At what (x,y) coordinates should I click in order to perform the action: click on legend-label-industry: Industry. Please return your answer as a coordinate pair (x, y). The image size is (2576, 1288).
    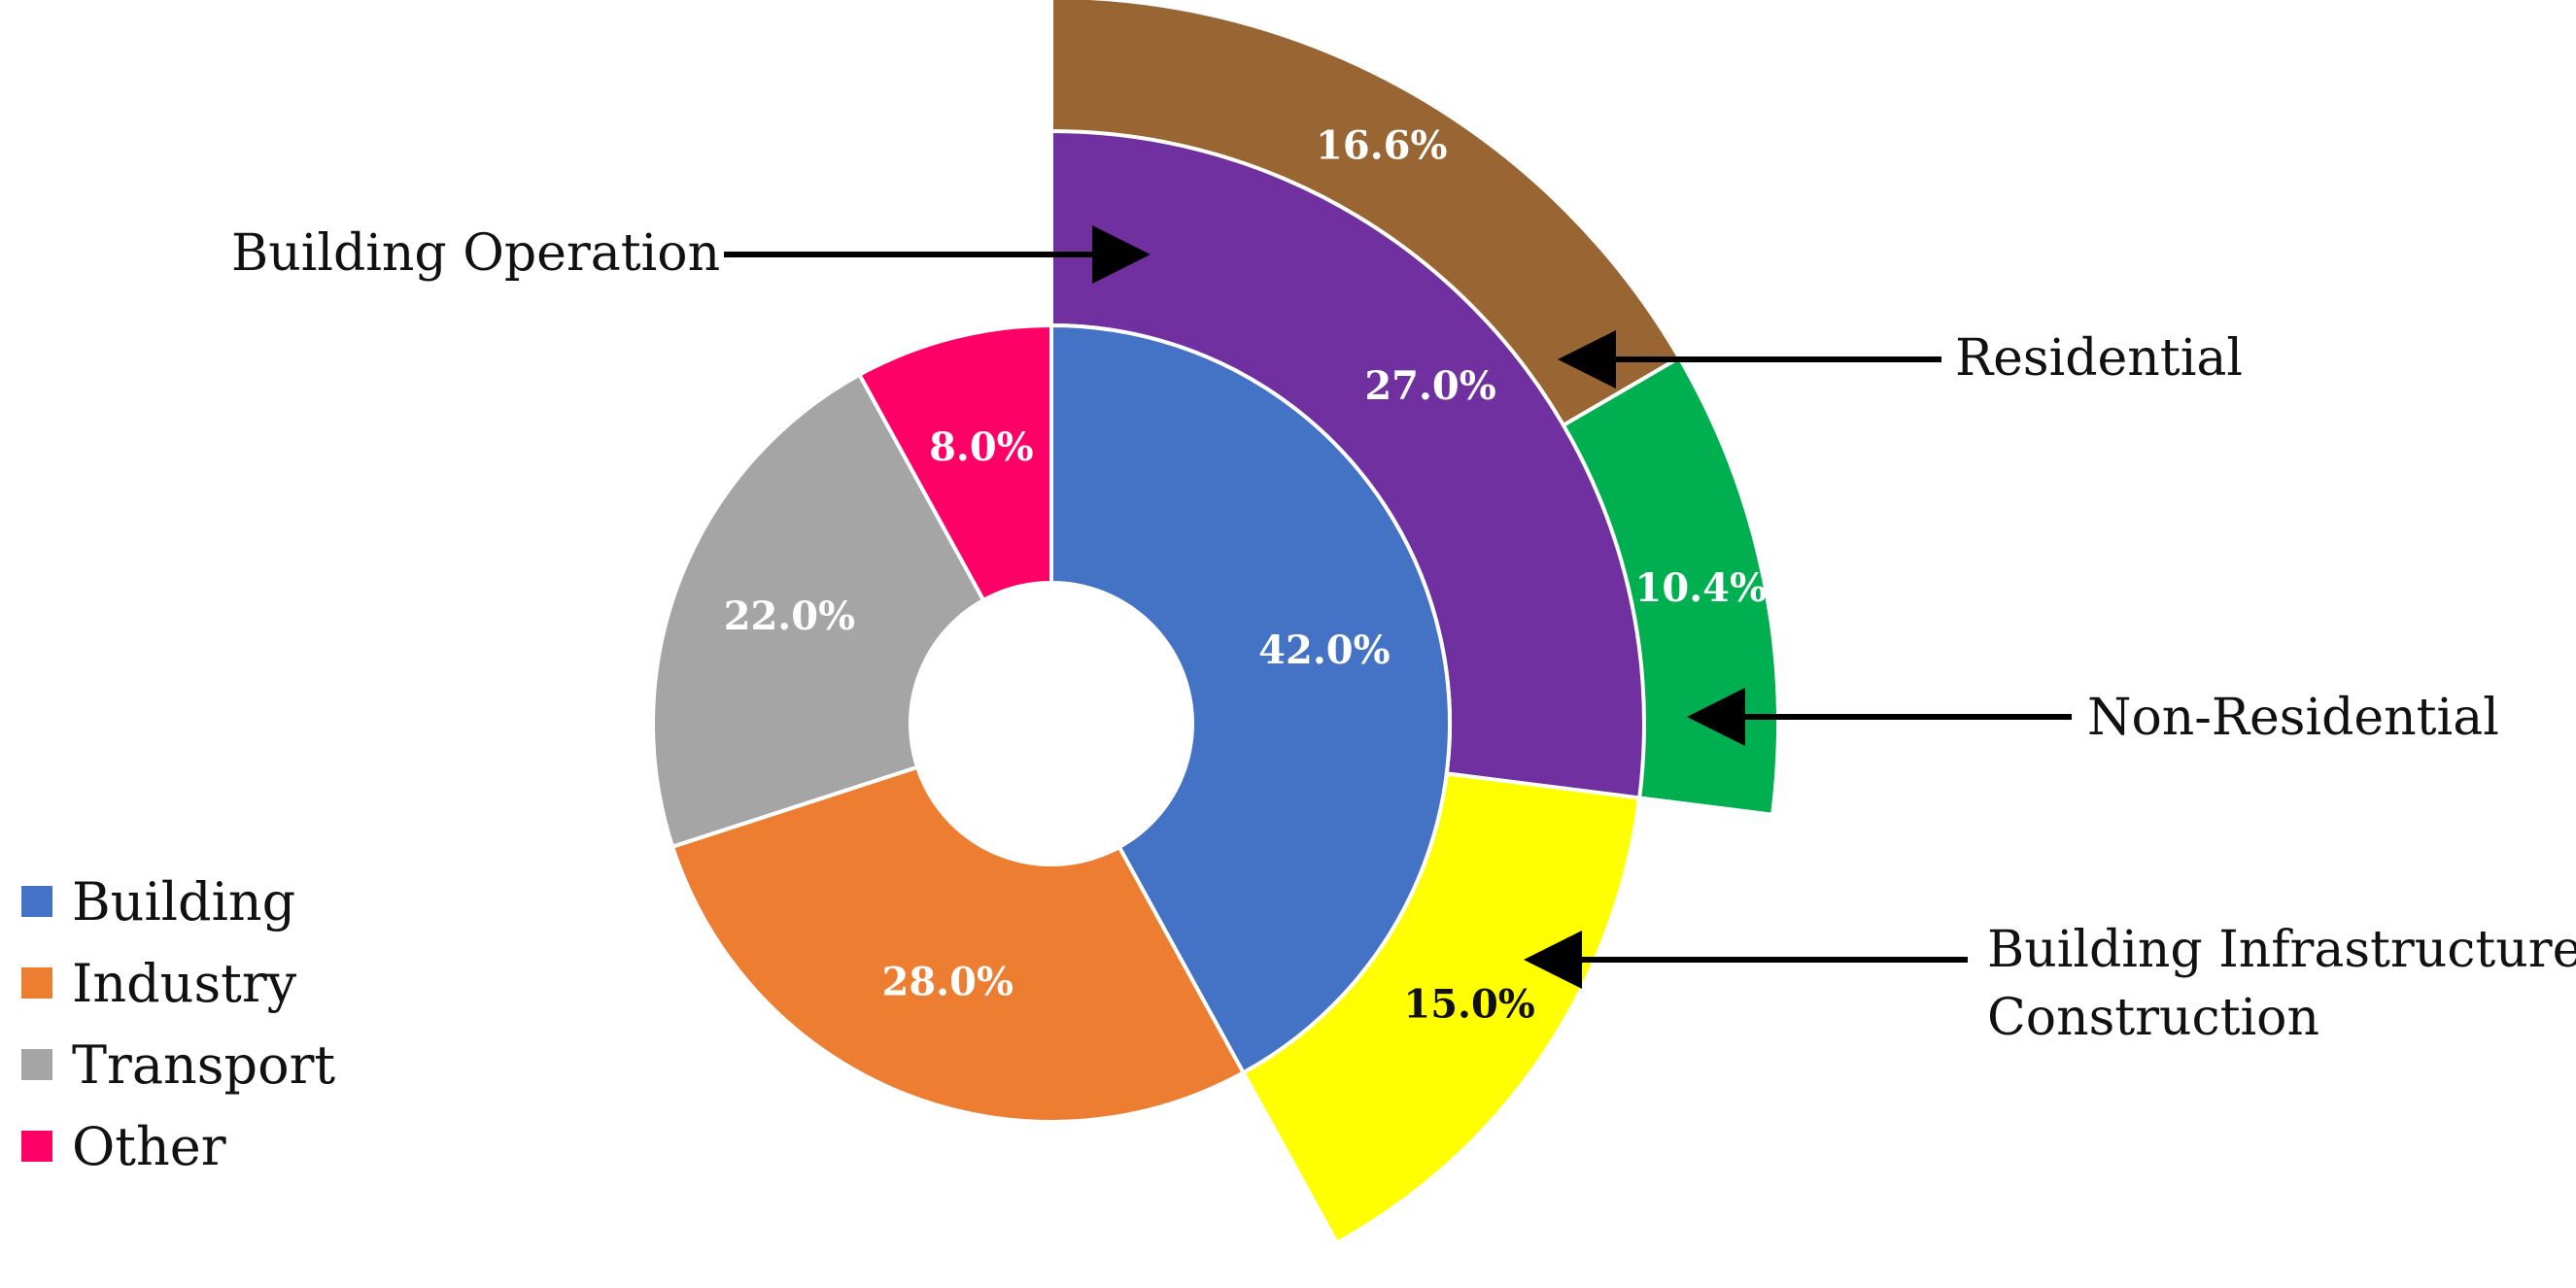
    Looking at the image, I should click on (184, 983).